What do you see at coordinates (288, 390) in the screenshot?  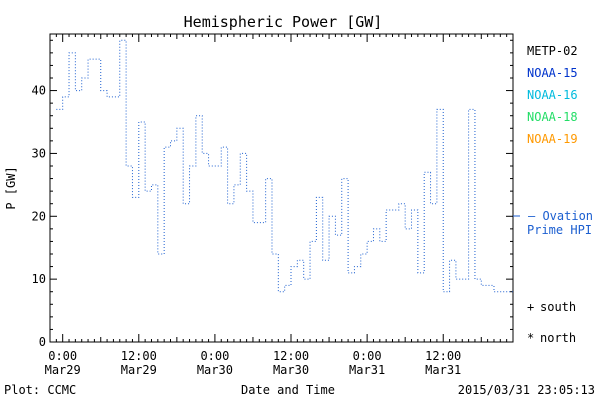 I see `x-axis-label: Date and Time` at bounding box center [288, 390].